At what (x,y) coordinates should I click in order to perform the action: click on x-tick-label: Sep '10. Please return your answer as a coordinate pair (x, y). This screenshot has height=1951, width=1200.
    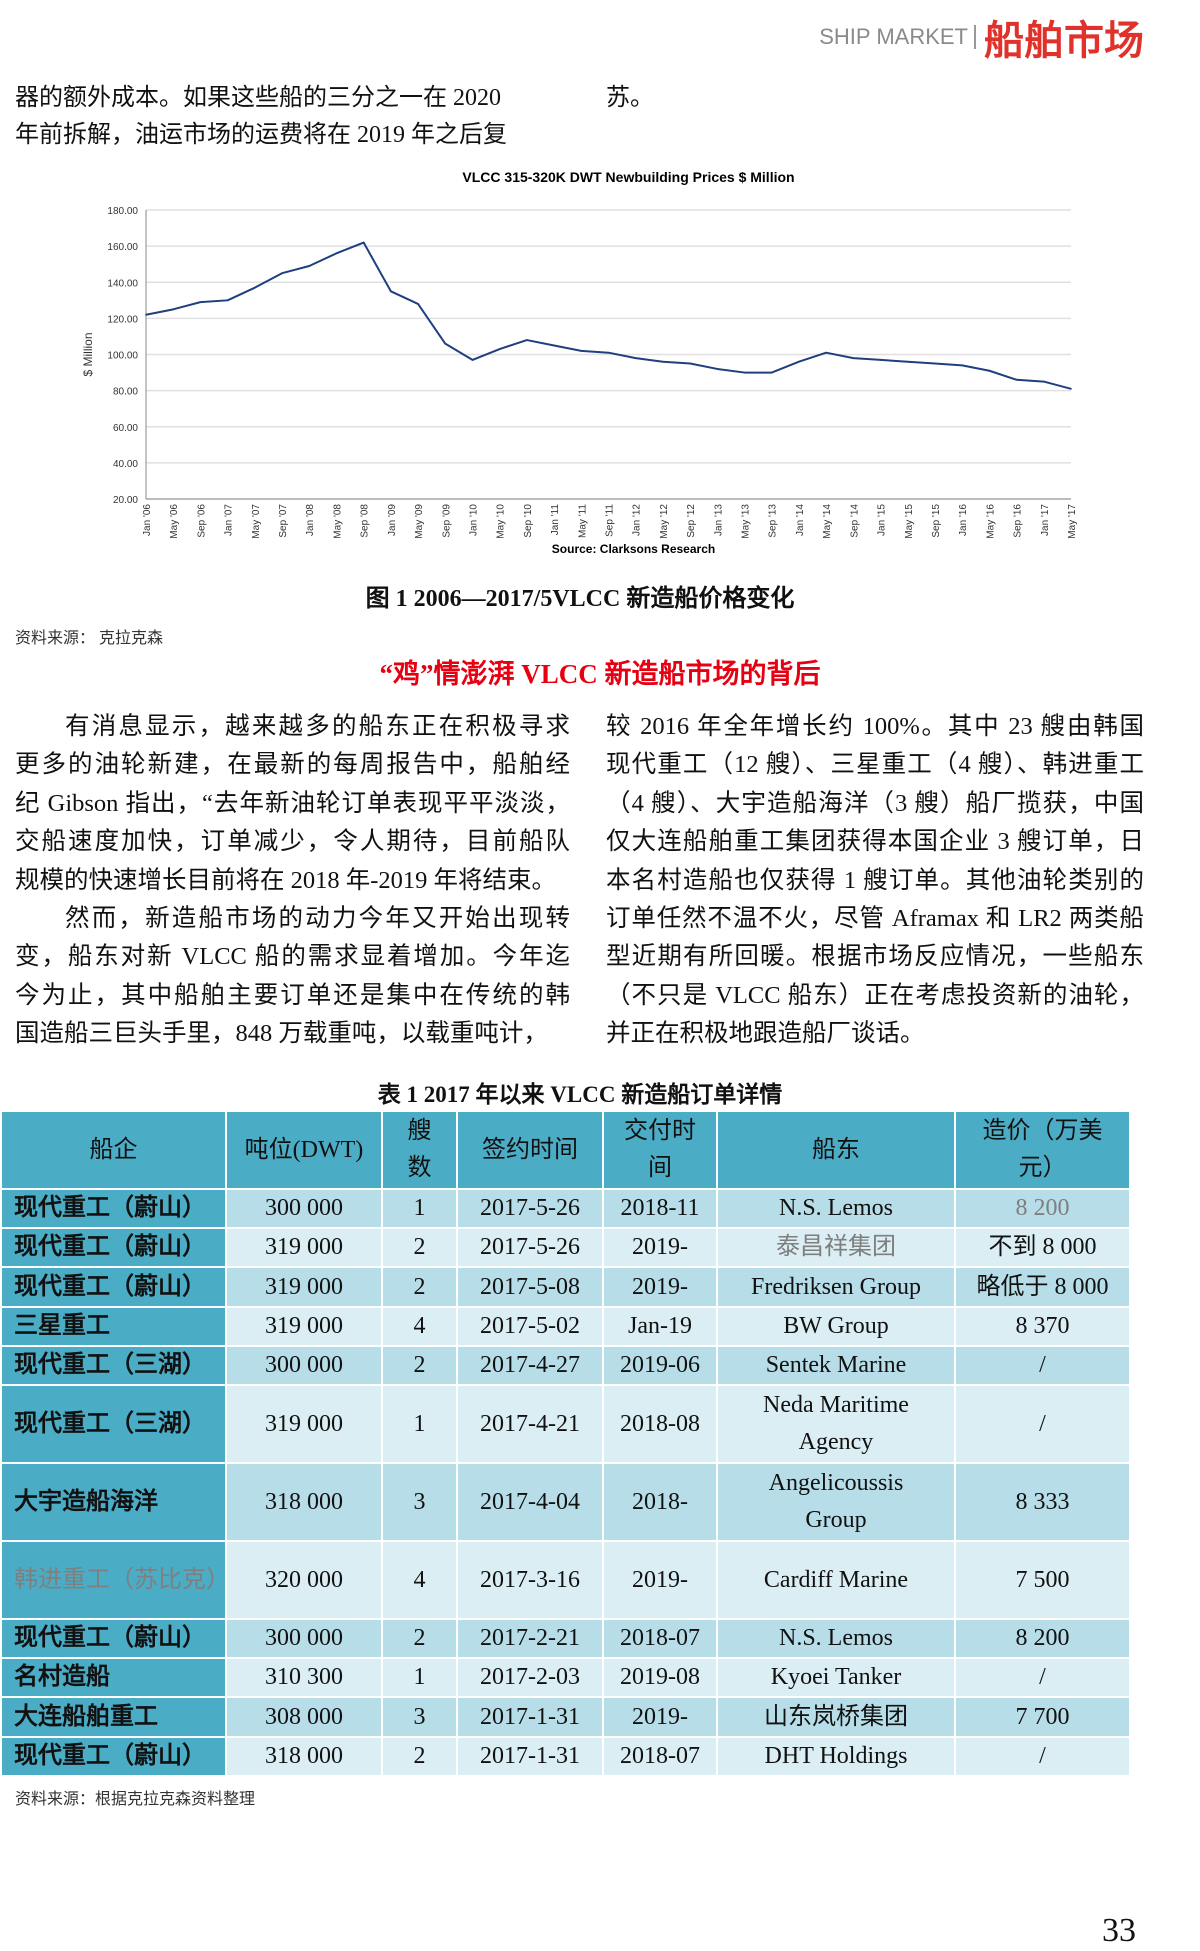
    Looking at the image, I should click on (528, 521).